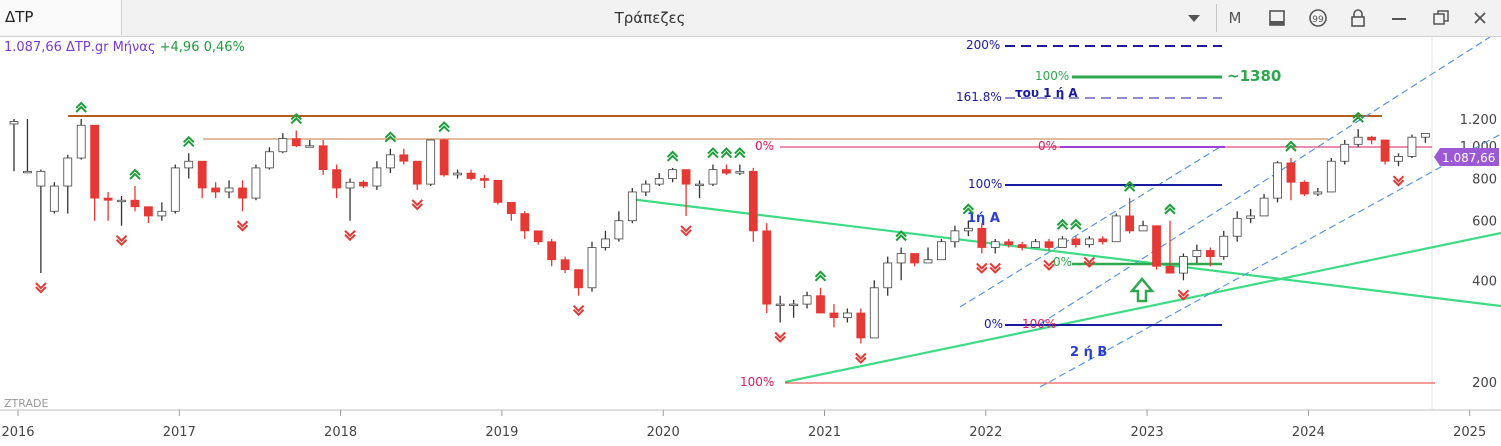 The image size is (1501, 446). I want to click on x-axis: 2016 2017 2018 2019 2020 2021 2022 2023 2024 2025, so click(743, 425).